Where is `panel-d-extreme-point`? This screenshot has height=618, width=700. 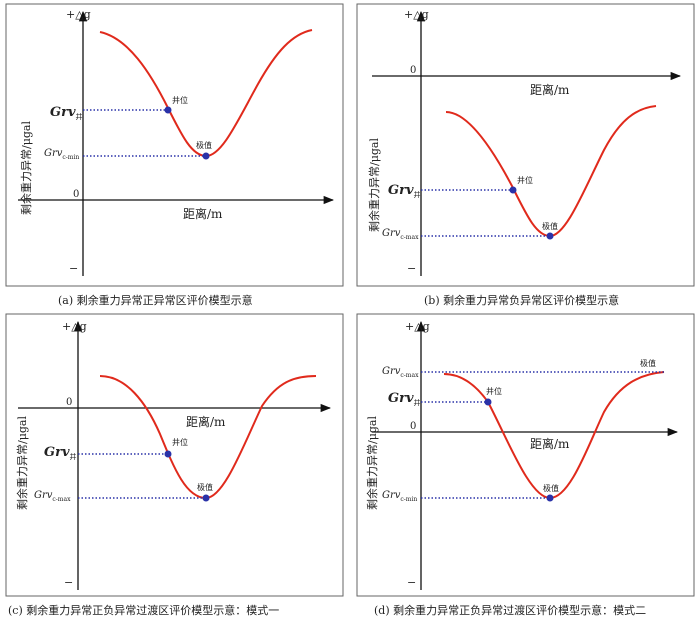 panel-d-extreme-point is located at coordinates (550, 498).